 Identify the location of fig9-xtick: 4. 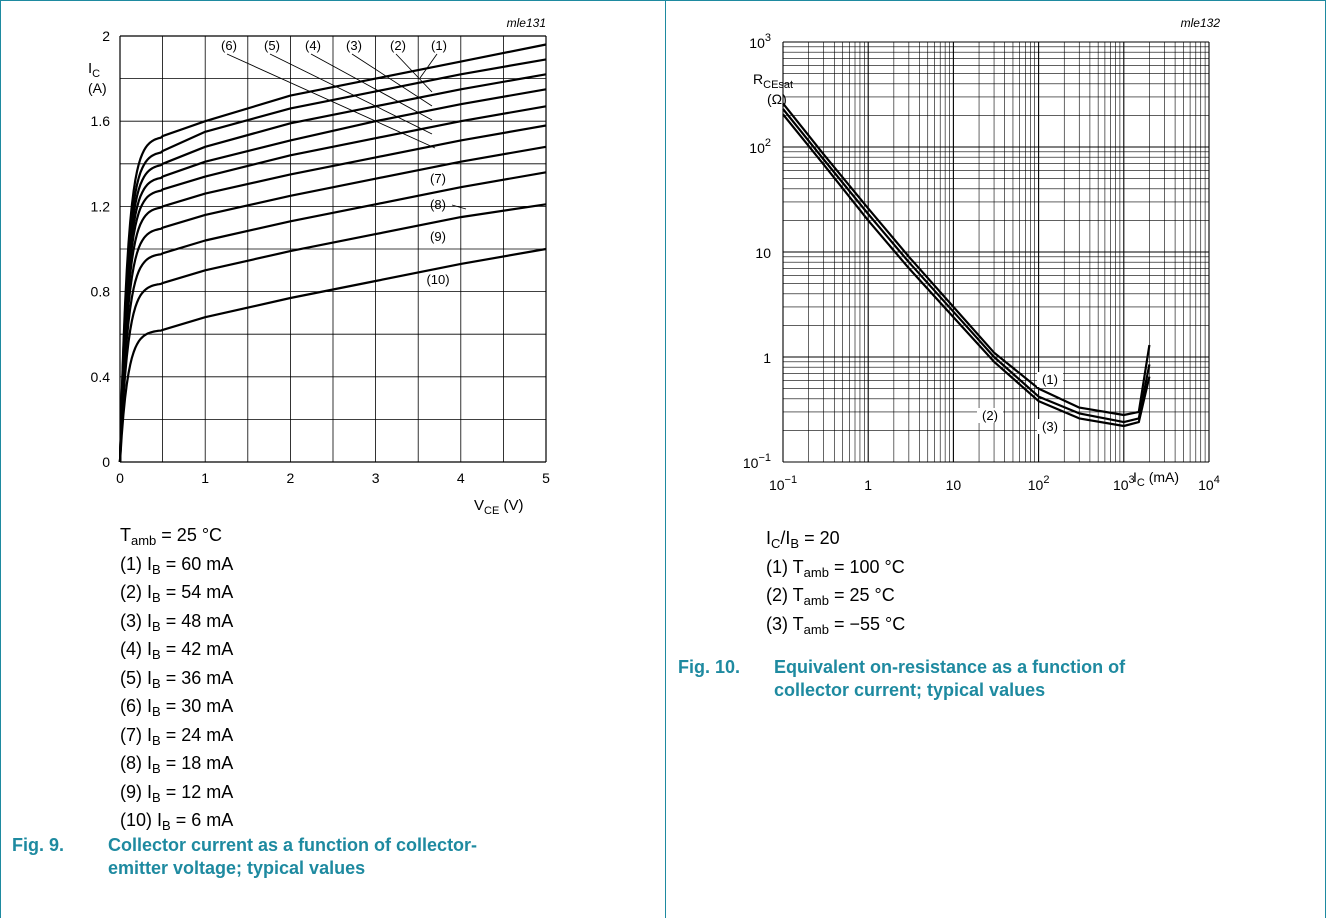
(461, 478).